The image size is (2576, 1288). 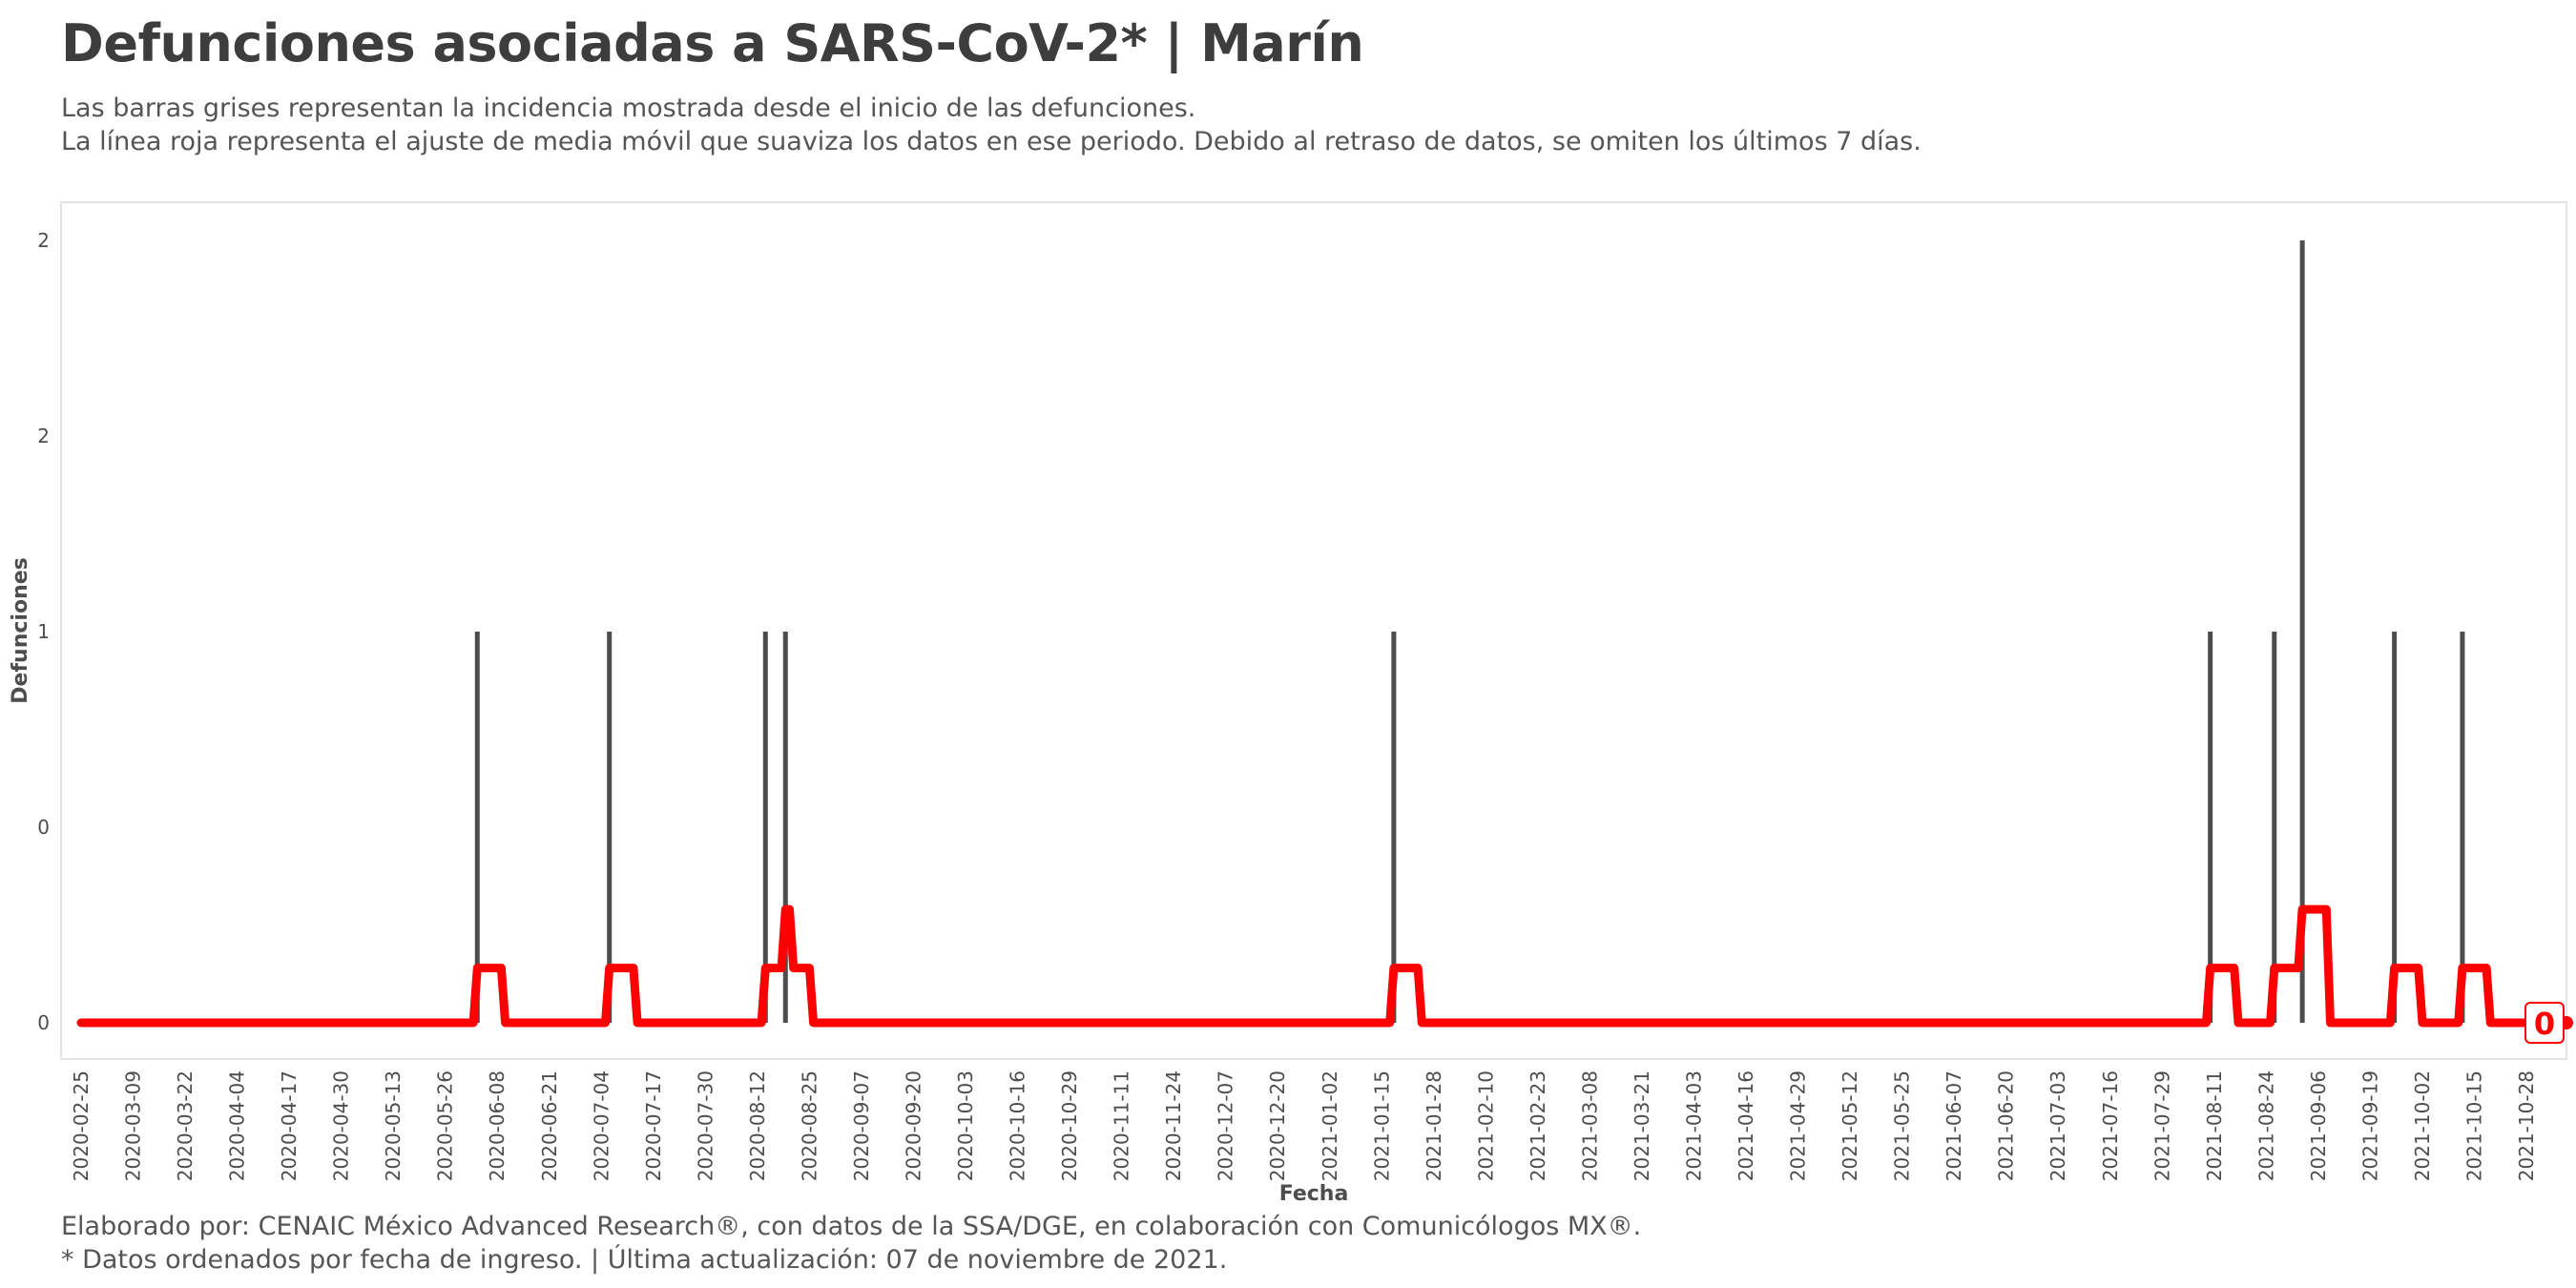 I want to click on last-value-label-box, so click(x=2544, y=1023).